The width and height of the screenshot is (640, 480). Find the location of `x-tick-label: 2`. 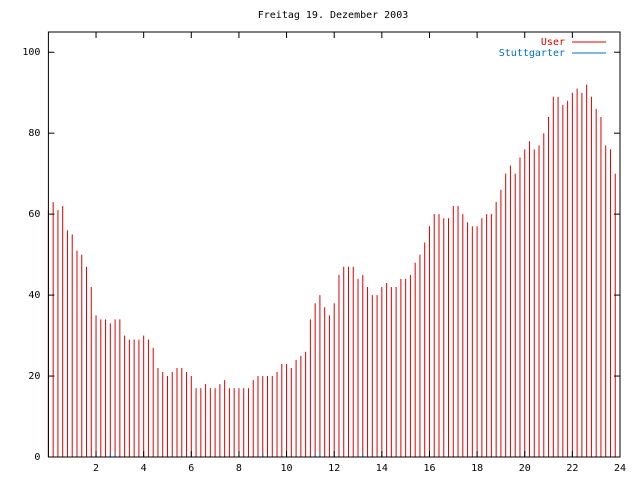

x-tick-label: 2 is located at coordinates (96, 468).